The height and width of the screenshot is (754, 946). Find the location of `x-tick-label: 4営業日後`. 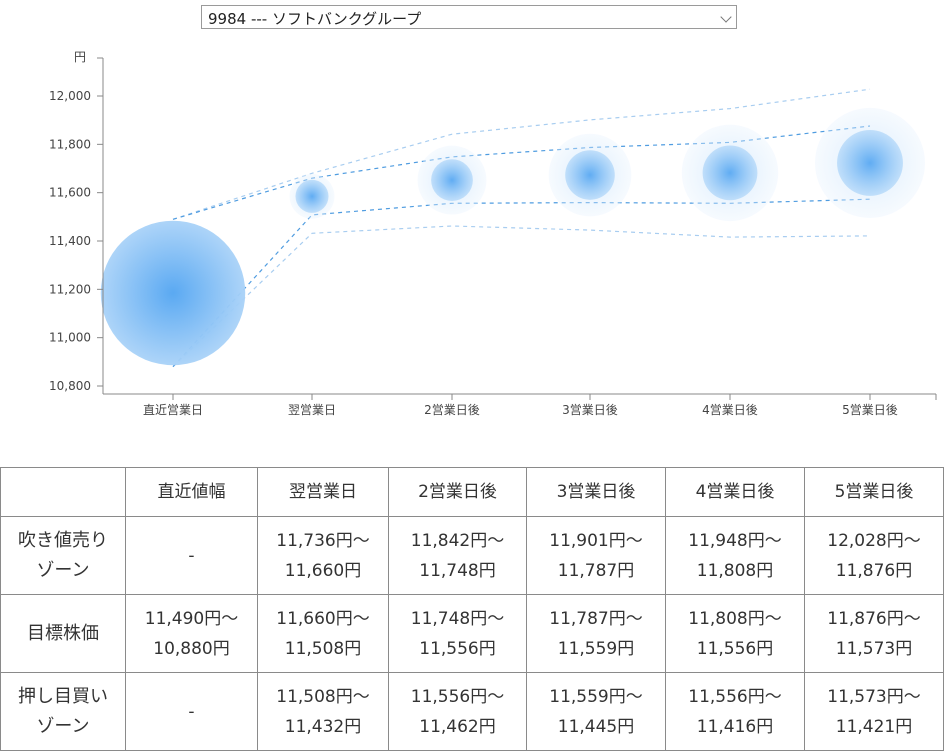

x-tick-label: 4営業日後 is located at coordinates (730, 410).